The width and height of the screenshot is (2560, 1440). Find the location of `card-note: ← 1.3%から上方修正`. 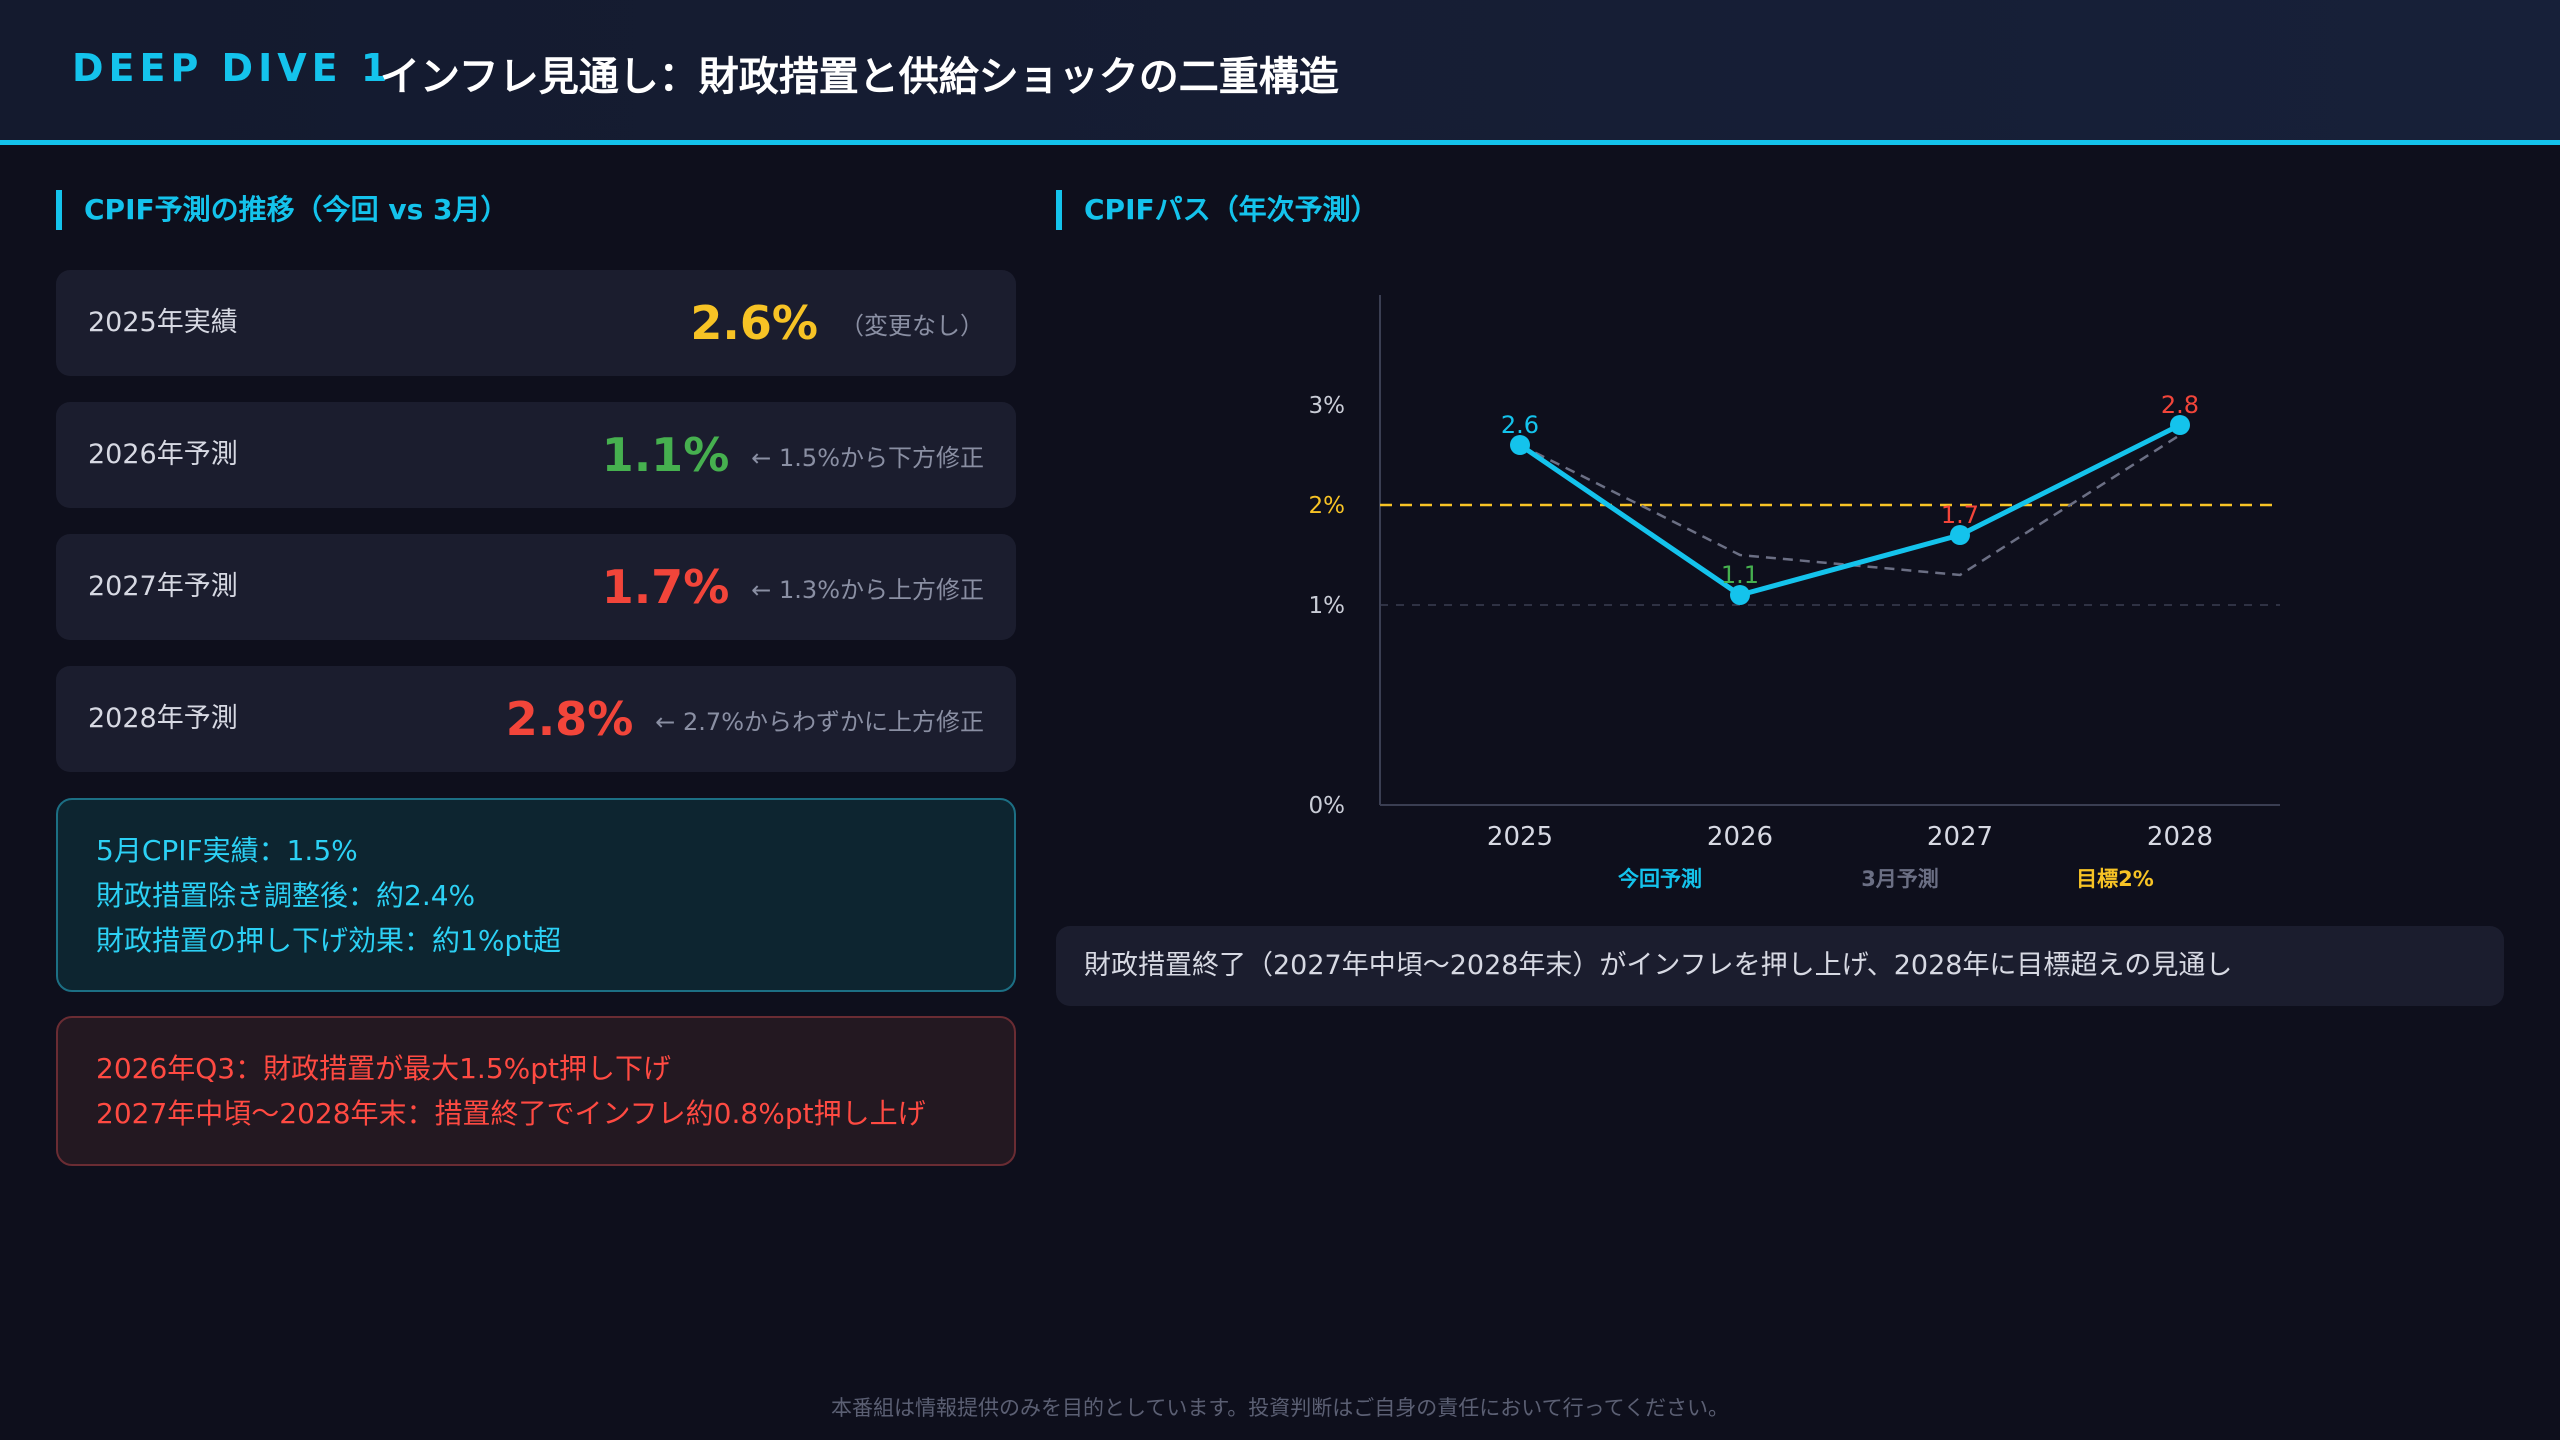

card-note: ← 1.3%から上方修正 is located at coordinates (867, 589).